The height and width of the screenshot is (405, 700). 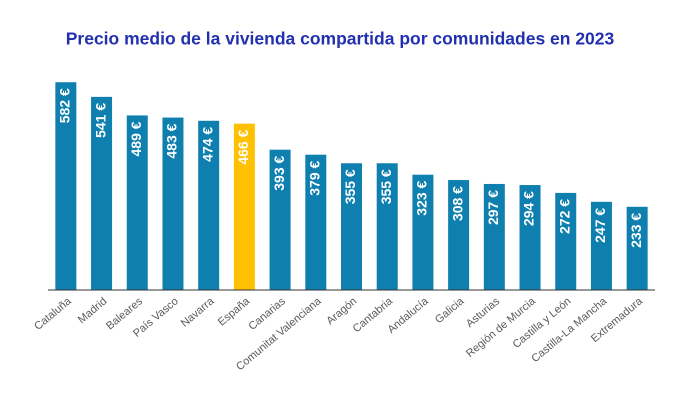 What do you see at coordinates (198, 312) in the screenshot?
I see `x-tick-label: Navarra` at bounding box center [198, 312].